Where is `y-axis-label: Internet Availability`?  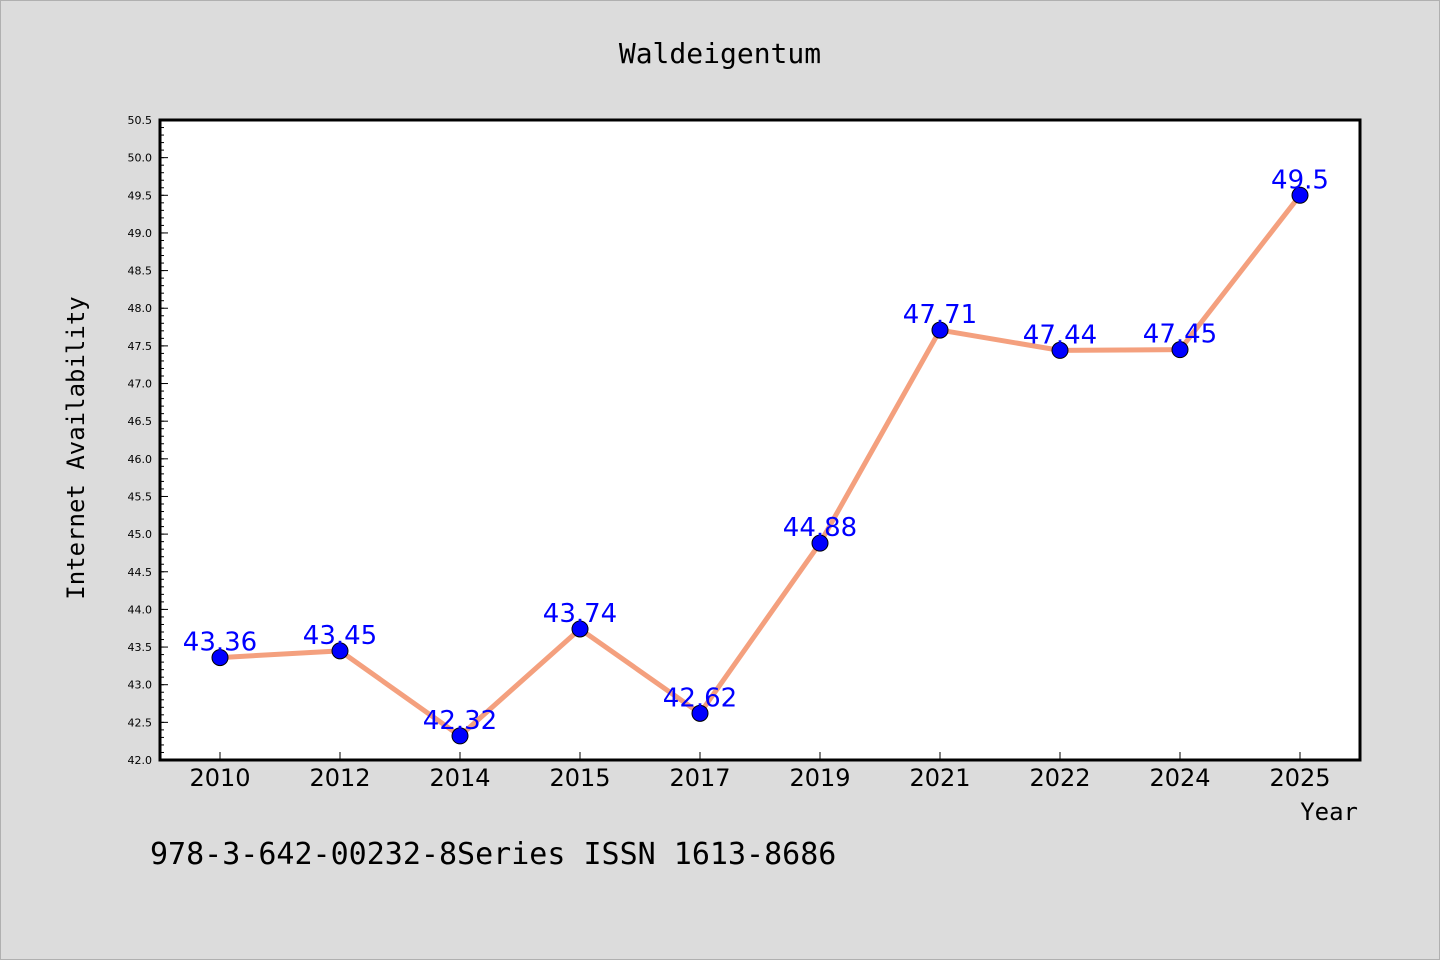 y-axis-label: Internet Availability is located at coordinates (76, 447).